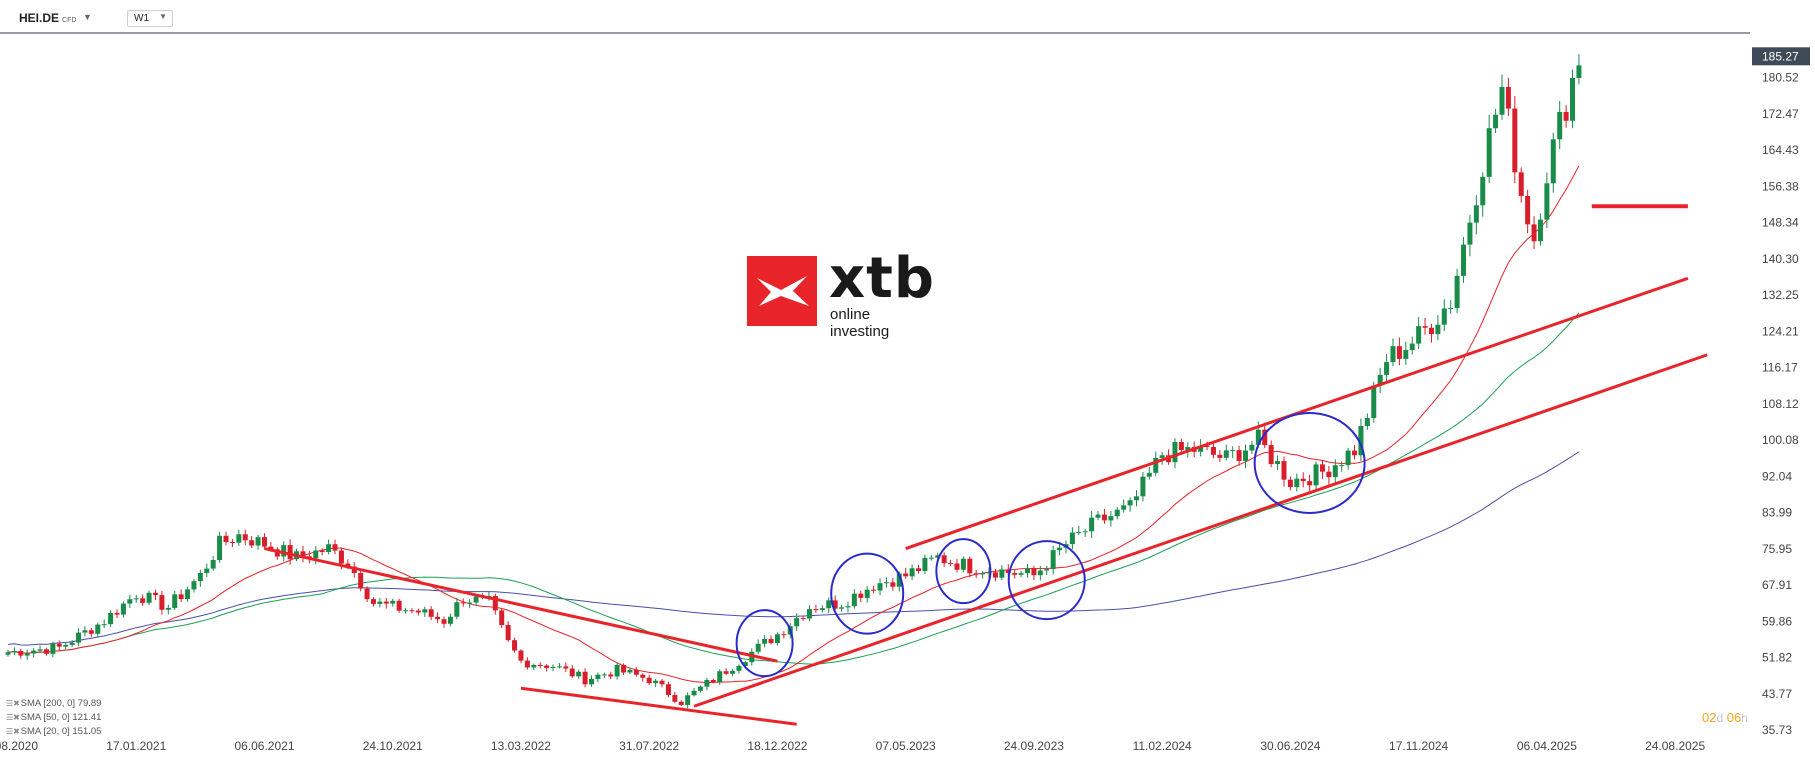  I want to click on x-tick-label: 06.04.2025, so click(1547, 746).